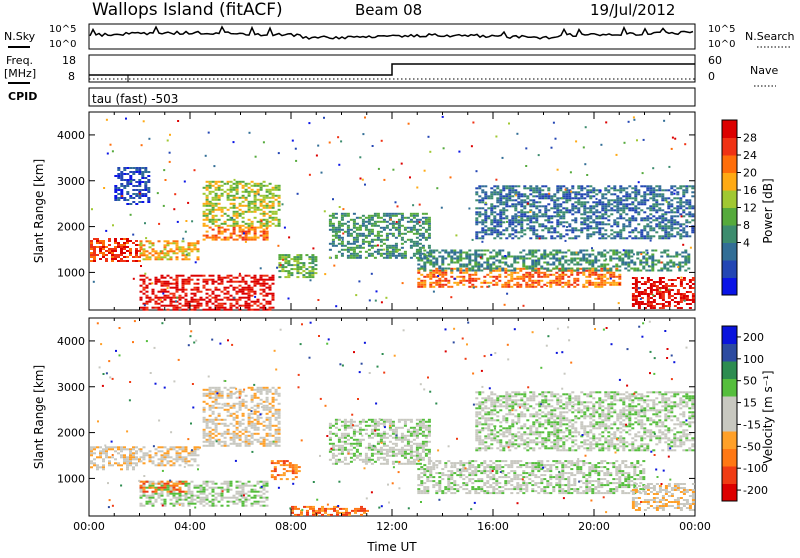 Image resolution: width=800 pixels, height=558 pixels. Describe the element at coordinates (752, 424) in the screenshot. I see `colorbar-tick-label: -15` at that location.